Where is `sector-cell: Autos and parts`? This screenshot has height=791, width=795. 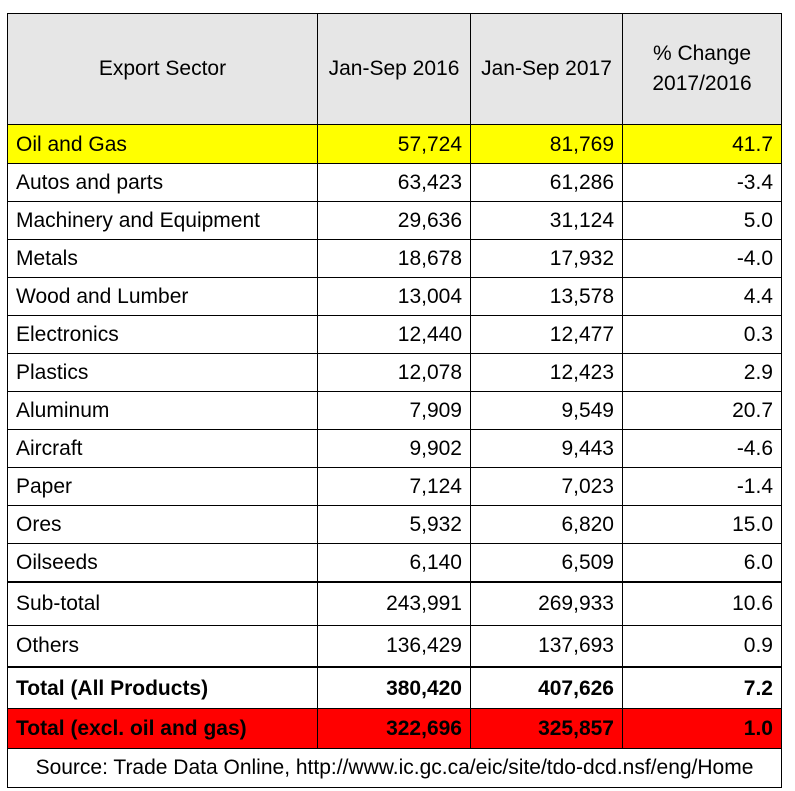 sector-cell: Autos and parts is located at coordinates (162, 182).